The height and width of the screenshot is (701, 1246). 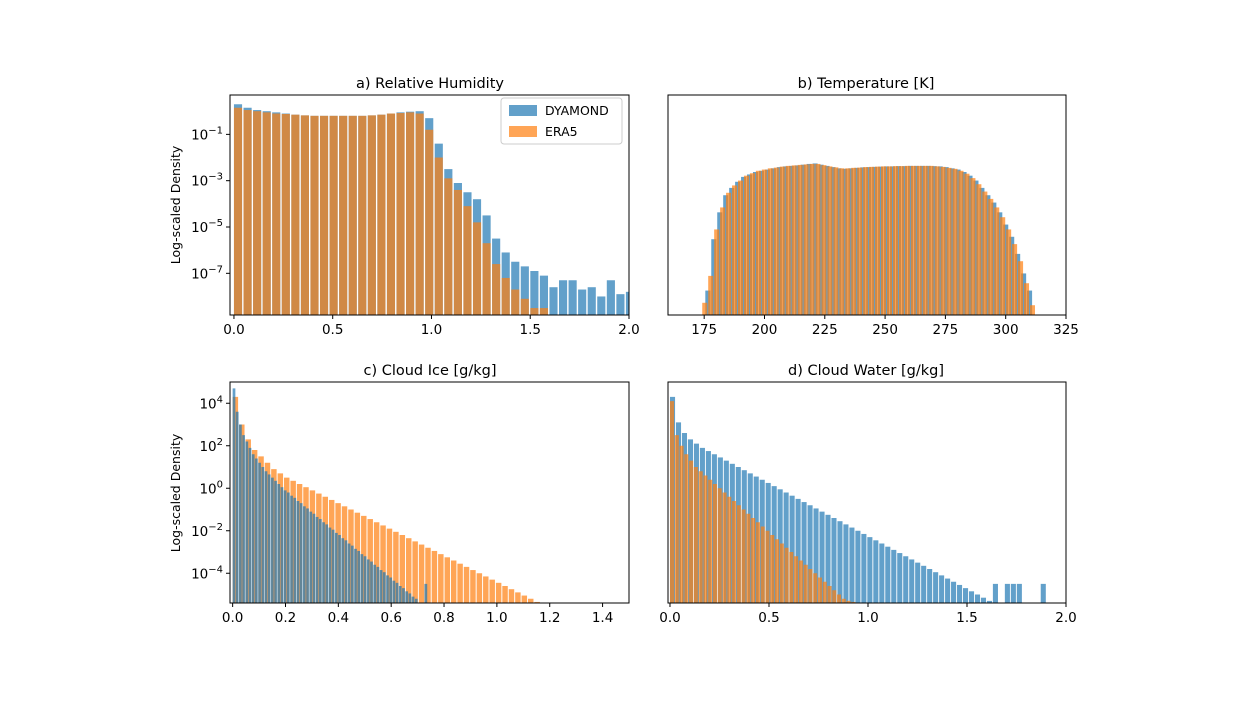 I want to click on xtick-label-d-2: 1.0, so click(x=867, y=618).